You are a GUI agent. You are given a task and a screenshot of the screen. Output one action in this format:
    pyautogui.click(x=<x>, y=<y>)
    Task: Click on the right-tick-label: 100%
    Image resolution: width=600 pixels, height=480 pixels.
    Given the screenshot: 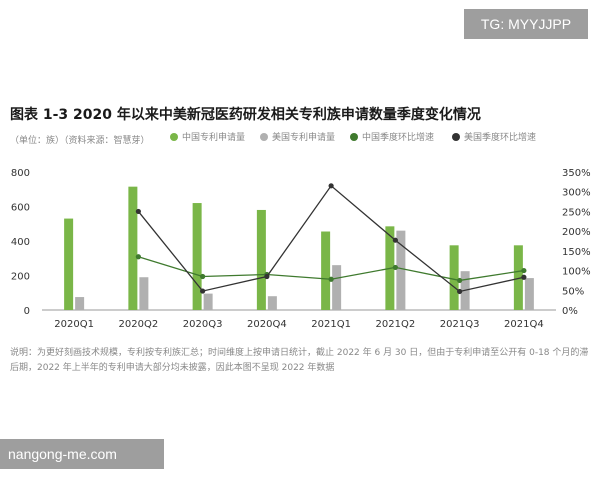 What is the action you would take?
    pyautogui.click(x=576, y=272)
    